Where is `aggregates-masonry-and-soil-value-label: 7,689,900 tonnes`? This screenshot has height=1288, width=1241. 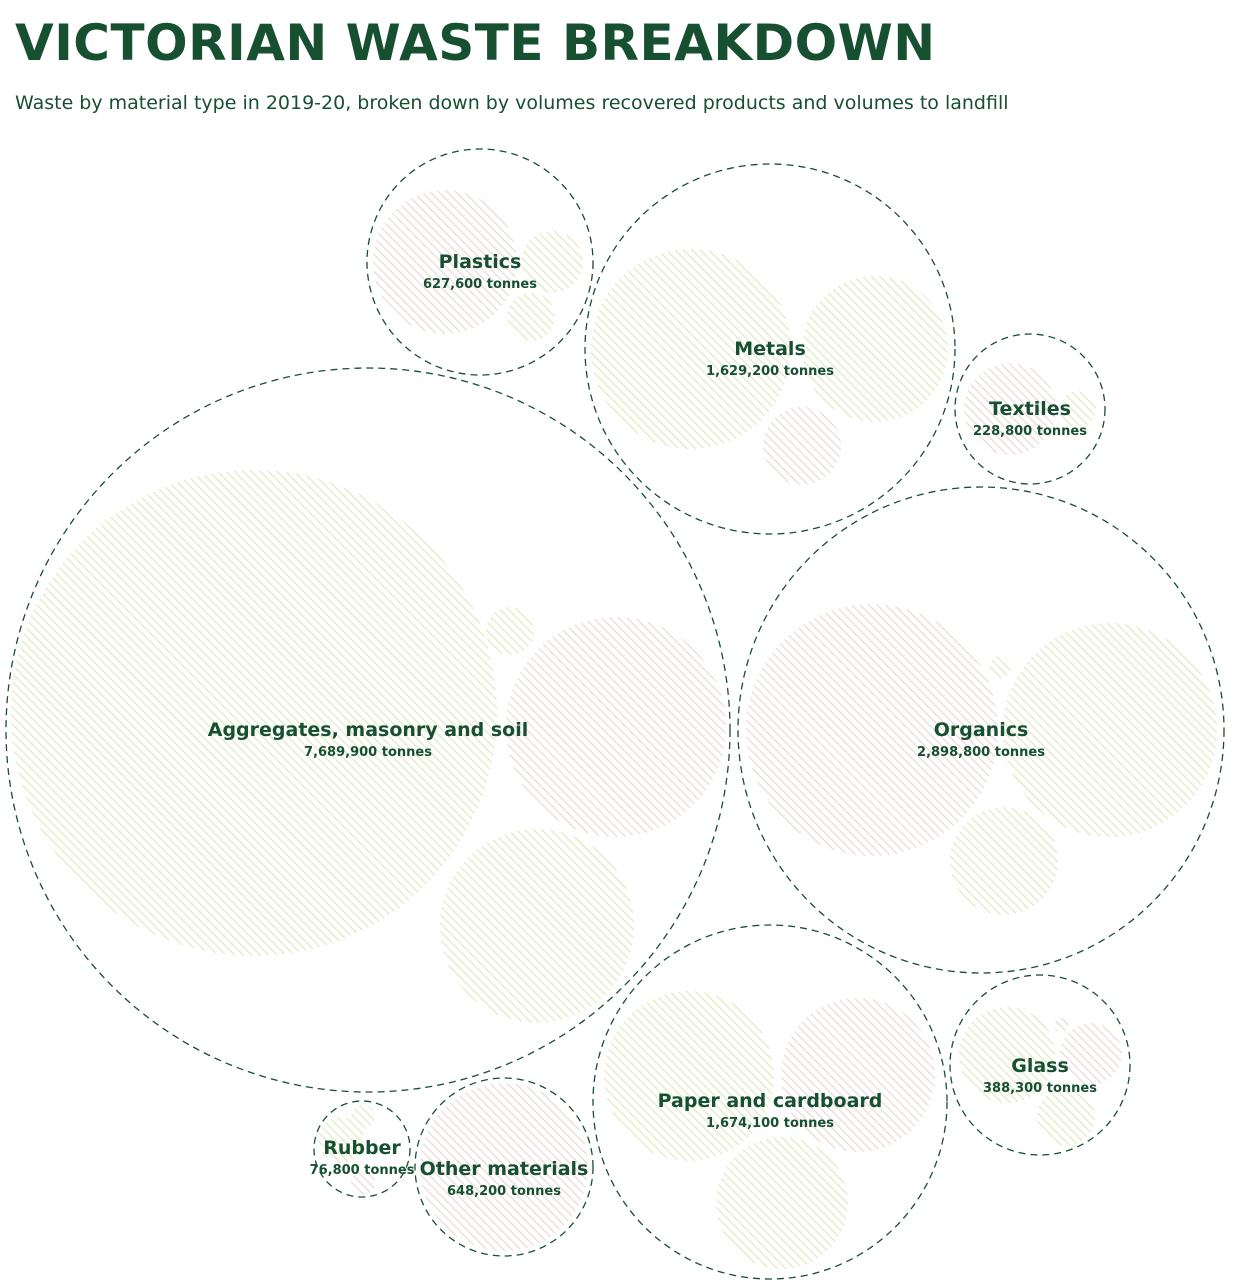
aggregates-masonry-and-soil-value-label: 7,689,900 tonnes is located at coordinates (368, 752).